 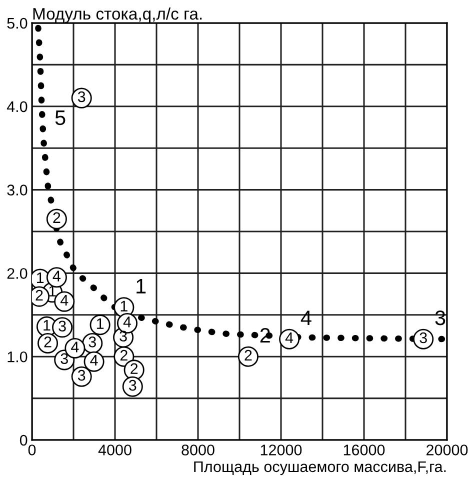 What do you see at coordinates (134, 368) in the screenshot?
I see `series-label: 2` at bounding box center [134, 368].